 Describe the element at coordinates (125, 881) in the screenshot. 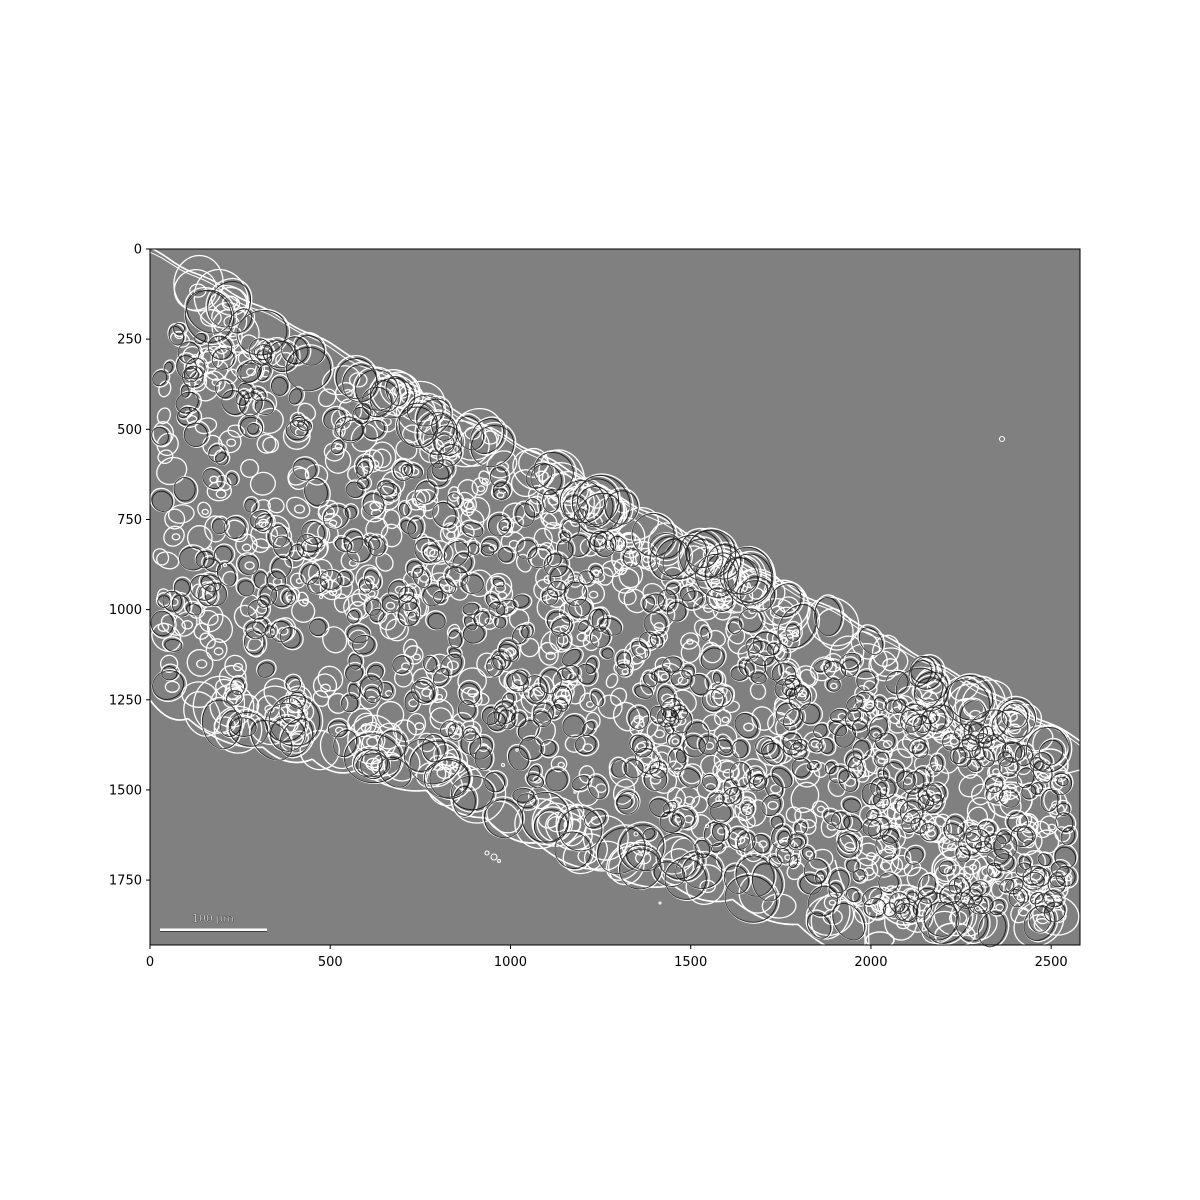

I see `y-tick-label: 1750` at that location.